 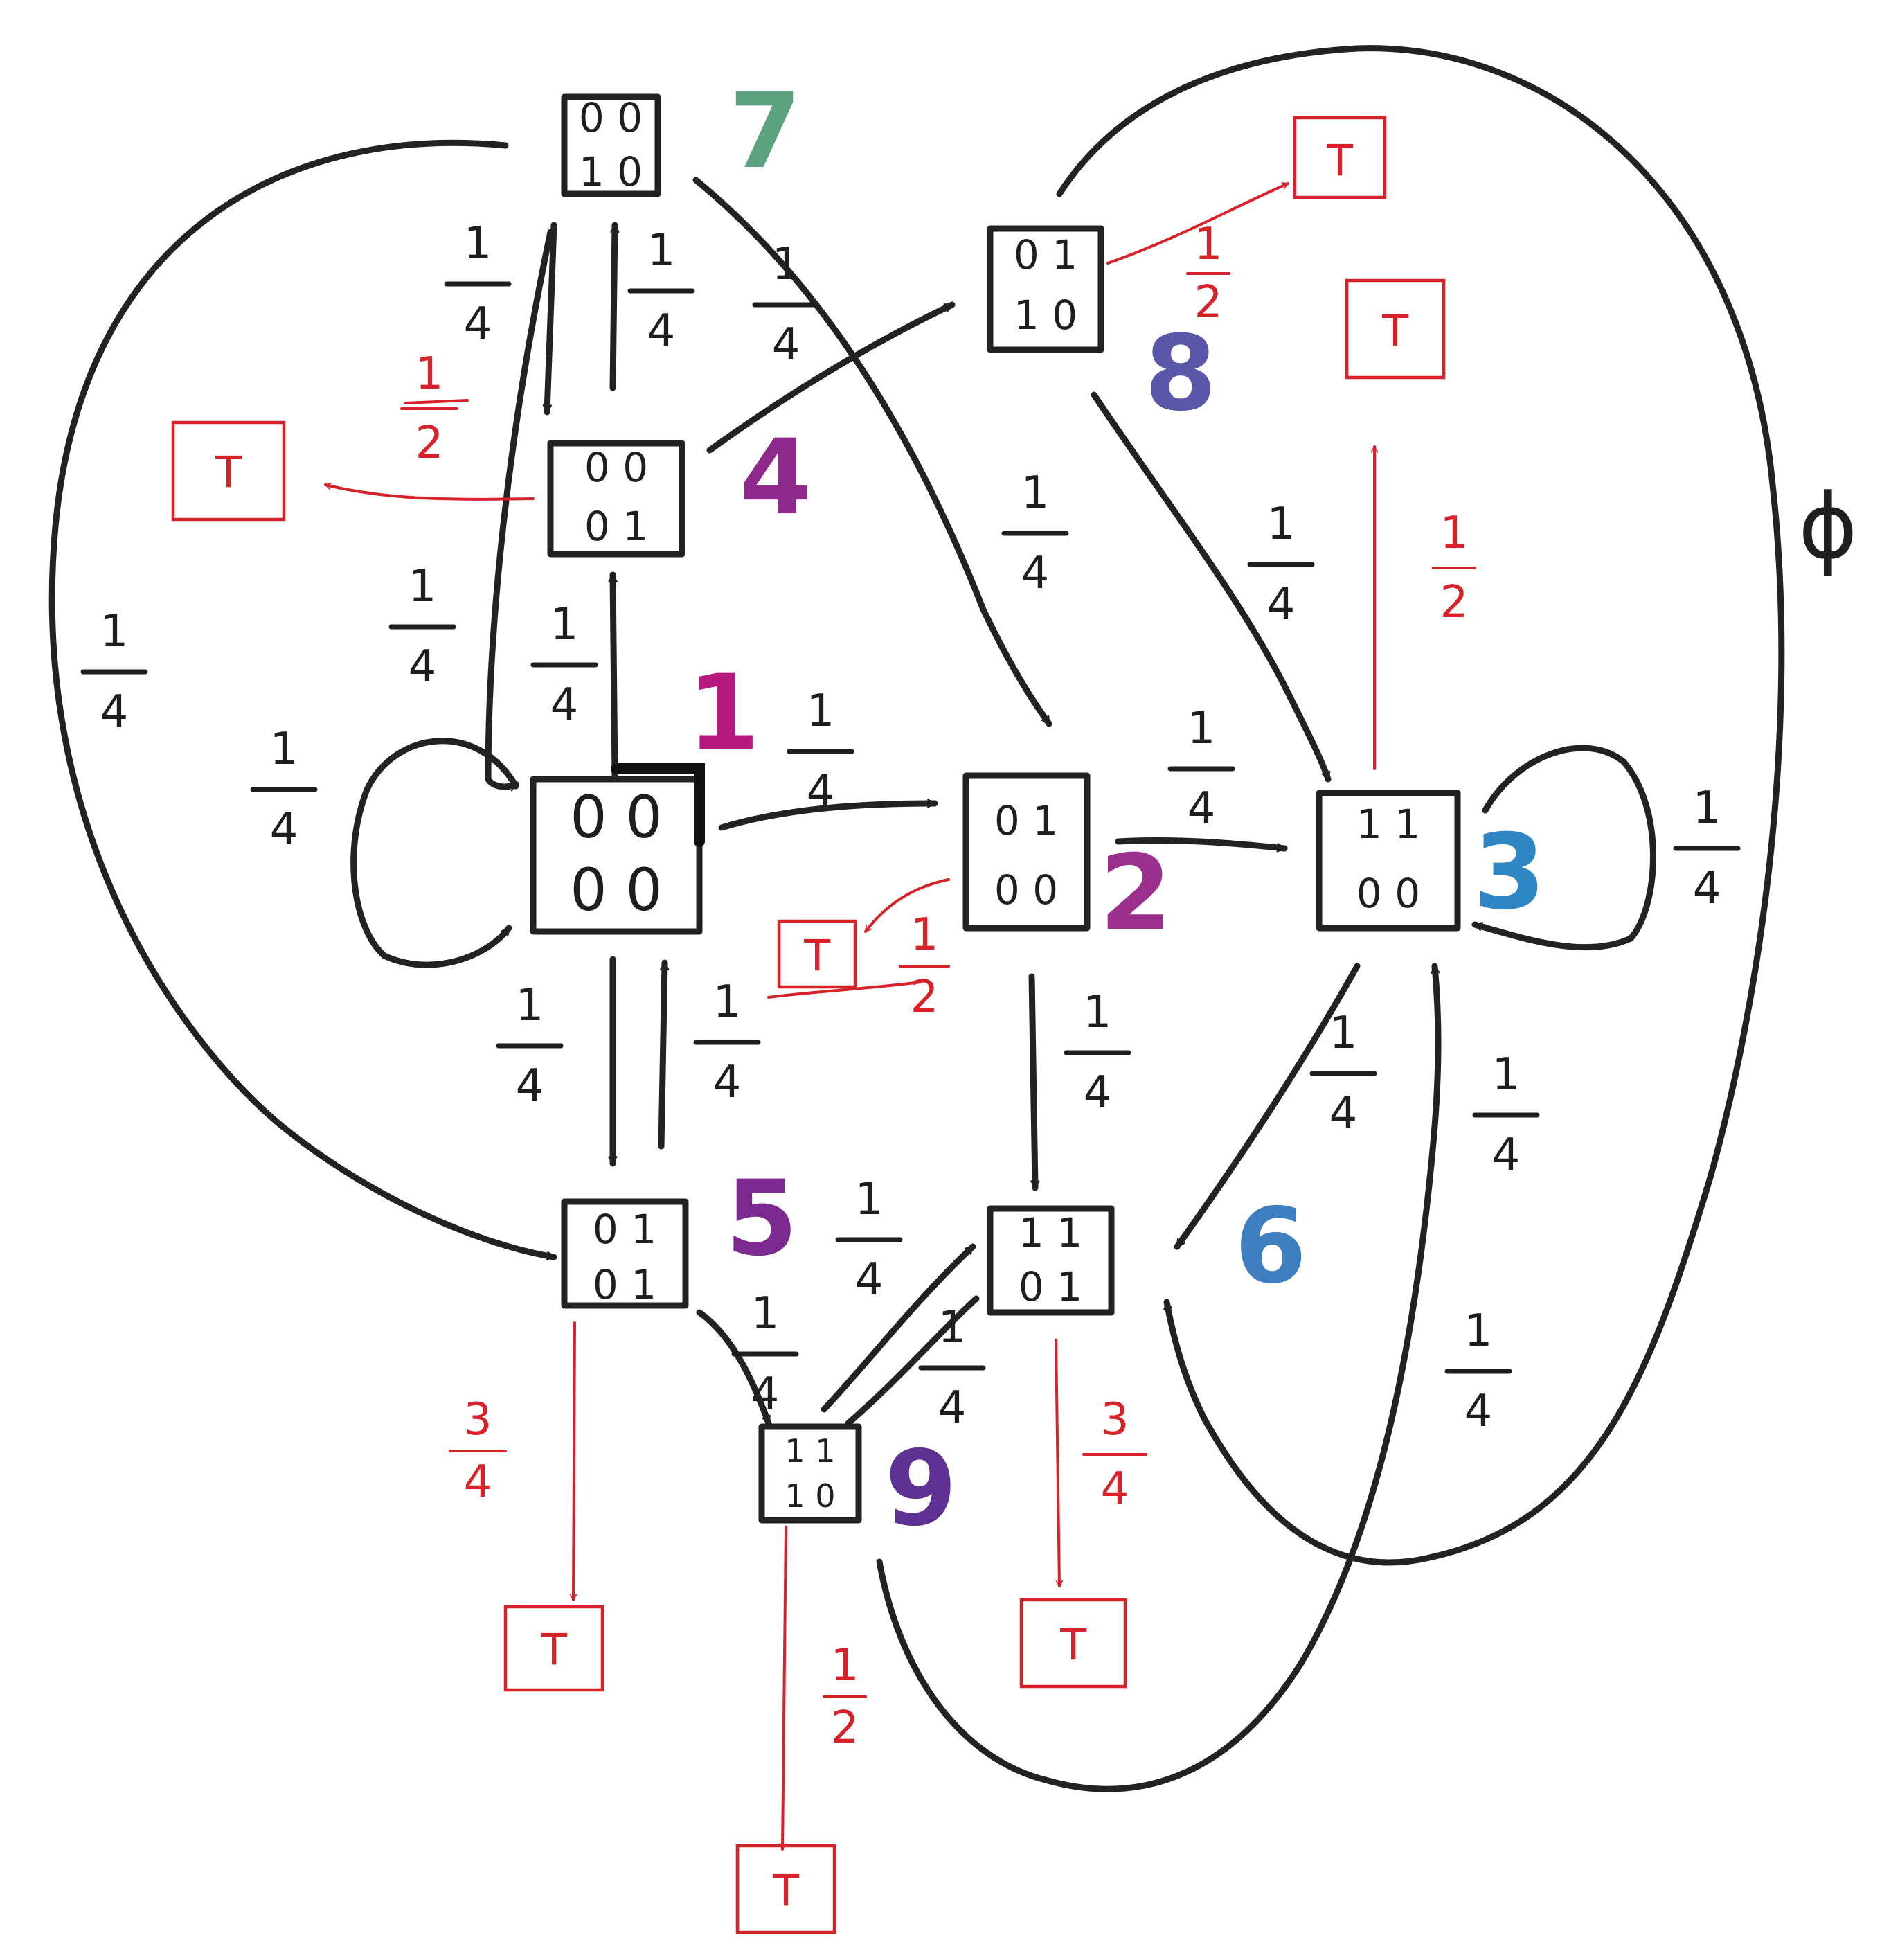 What do you see at coordinates (810, 1474) in the screenshot?
I see `state-box-9: 1 1 1 0` at bounding box center [810, 1474].